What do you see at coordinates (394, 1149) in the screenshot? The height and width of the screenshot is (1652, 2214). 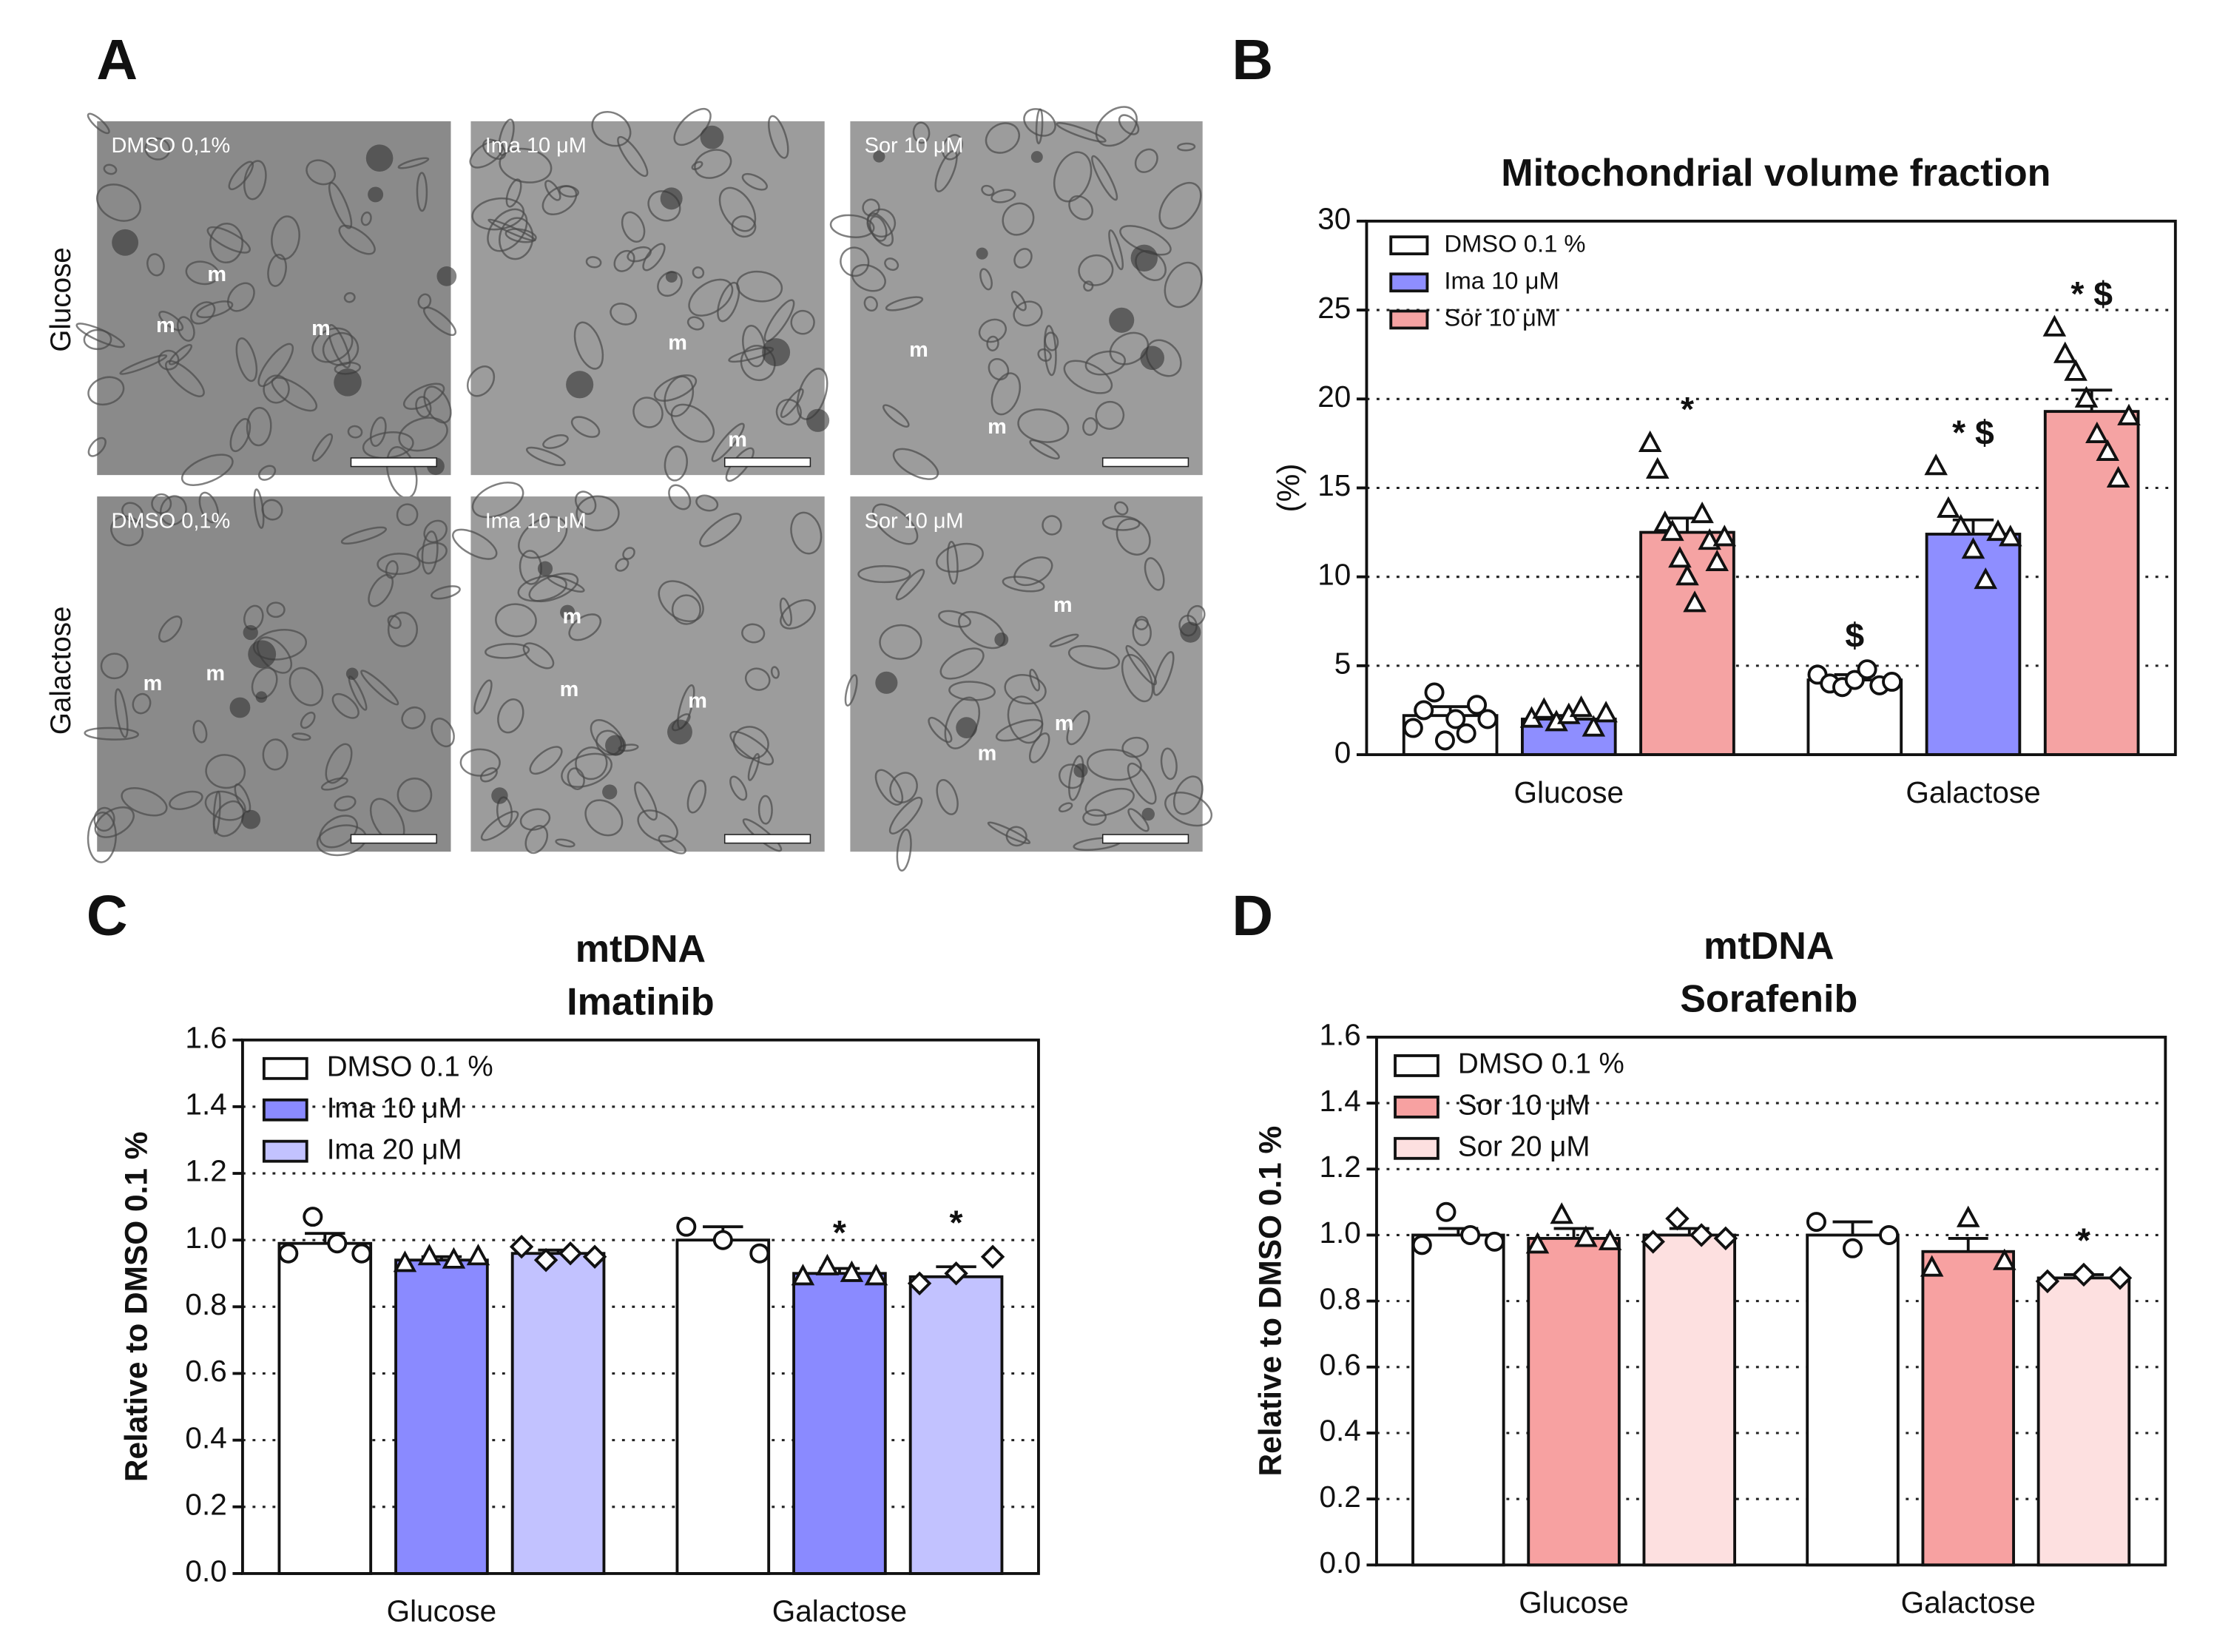 I see `legend-label: Ima 20 μM` at bounding box center [394, 1149].